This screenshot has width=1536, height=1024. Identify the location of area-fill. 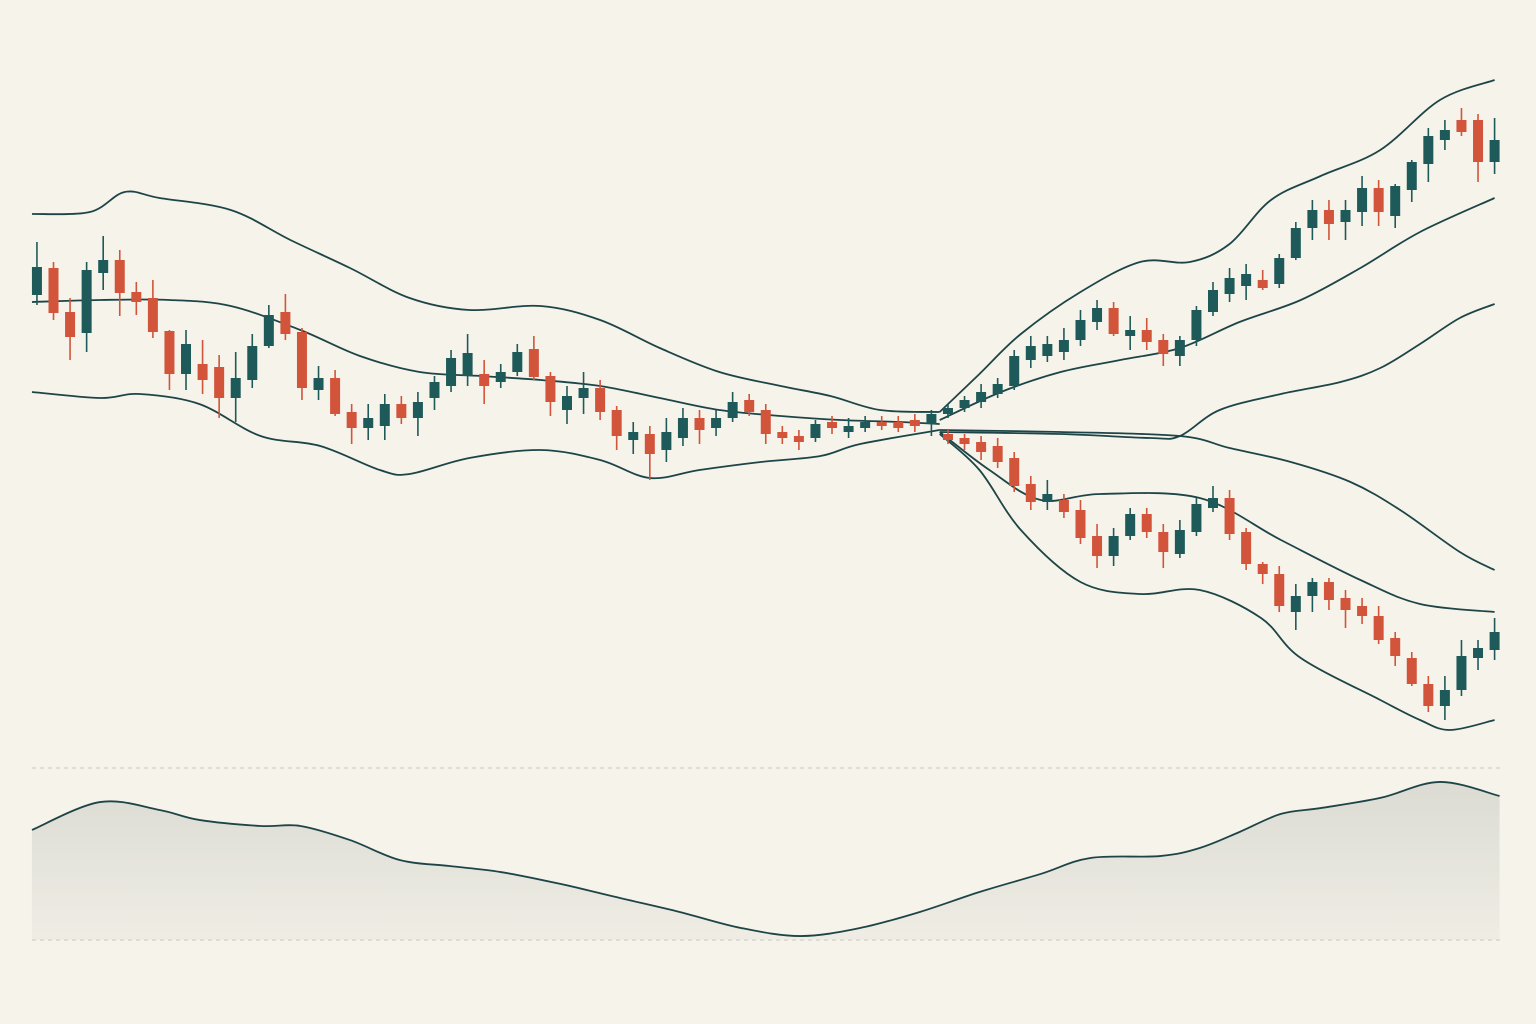
(765, 860).